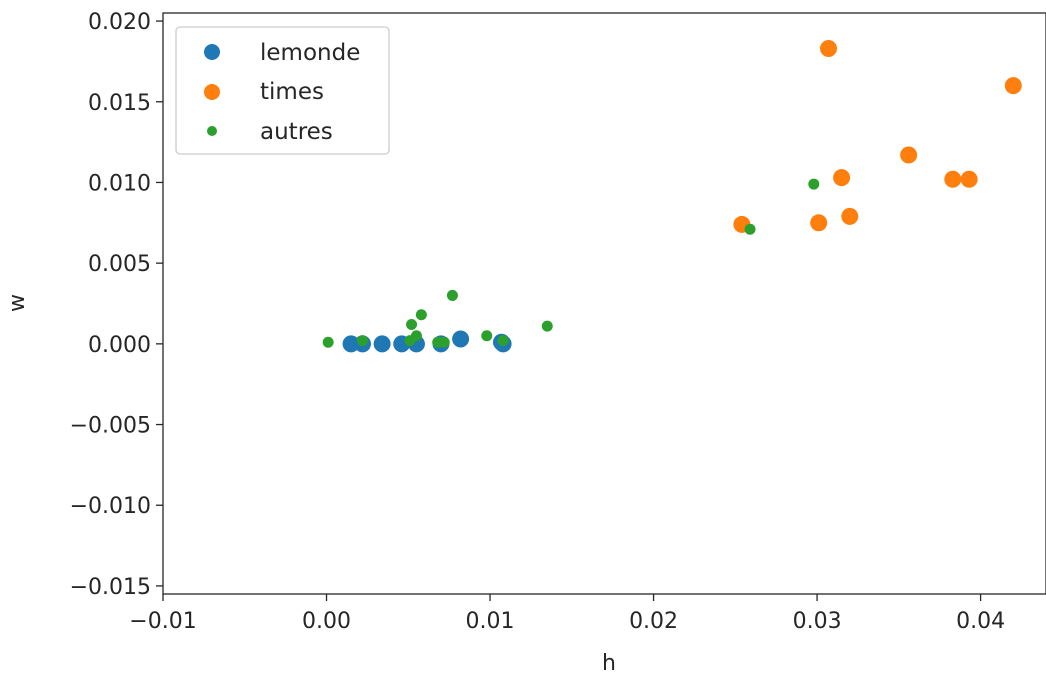 Image resolution: width=1046 pixels, height=675 pixels. Describe the element at coordinates (162, 621) in the screenshot. I see `x-tick-label: −0.01` at that location.